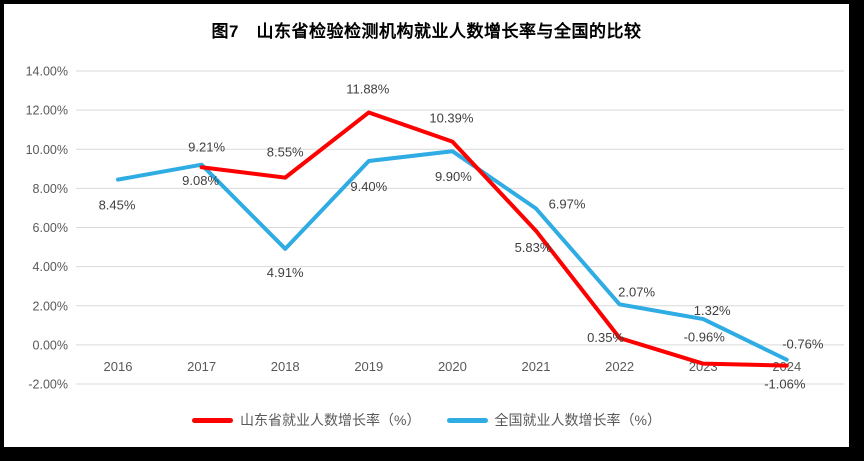 The image size is (864, 461). Describe the element at coordinates (426, 31) in the screenshot. I see `chart-title: 图7 山东省检验检测机构就业人数增长率与全国的比较` at that location.